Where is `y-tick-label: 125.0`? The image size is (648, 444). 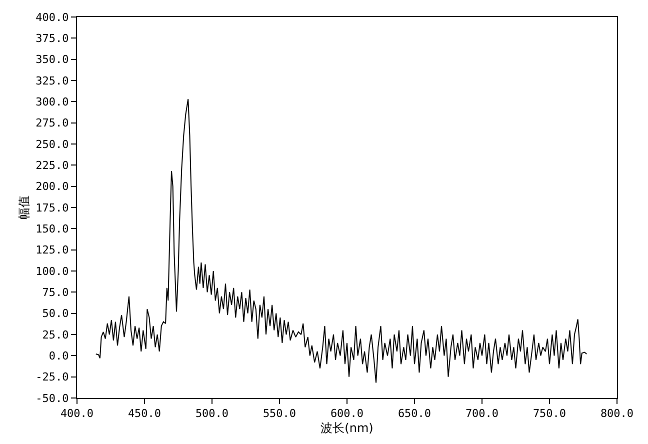 y-tick-label: 125.0 is located at coordinates (52, 250).